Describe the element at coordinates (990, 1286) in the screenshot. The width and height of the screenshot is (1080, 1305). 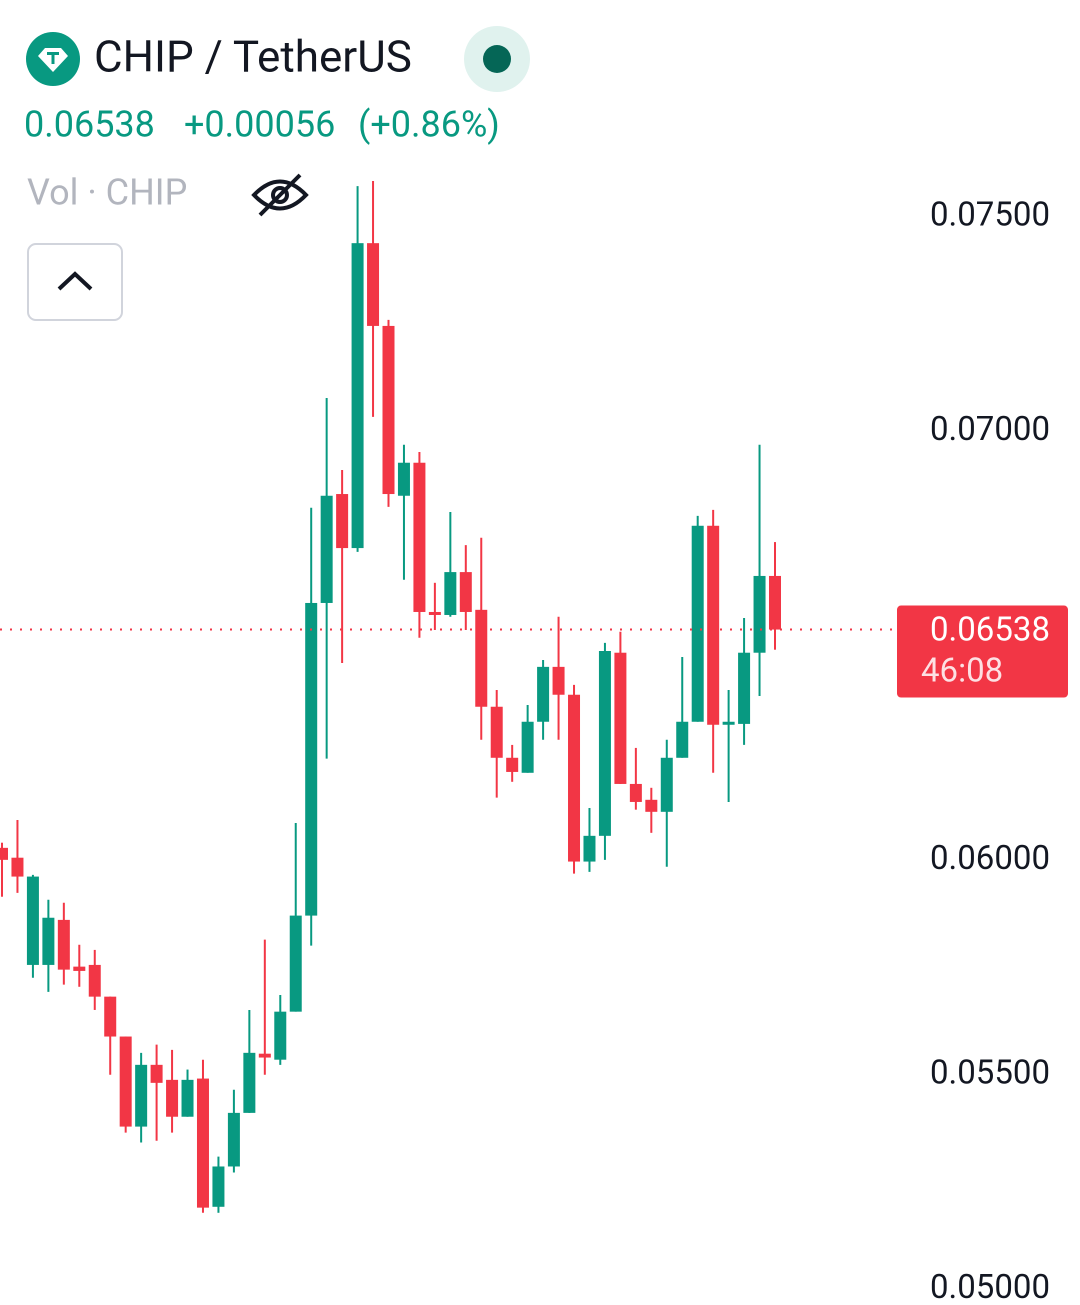
I see `y-tick-label: 0.05000` at that location.